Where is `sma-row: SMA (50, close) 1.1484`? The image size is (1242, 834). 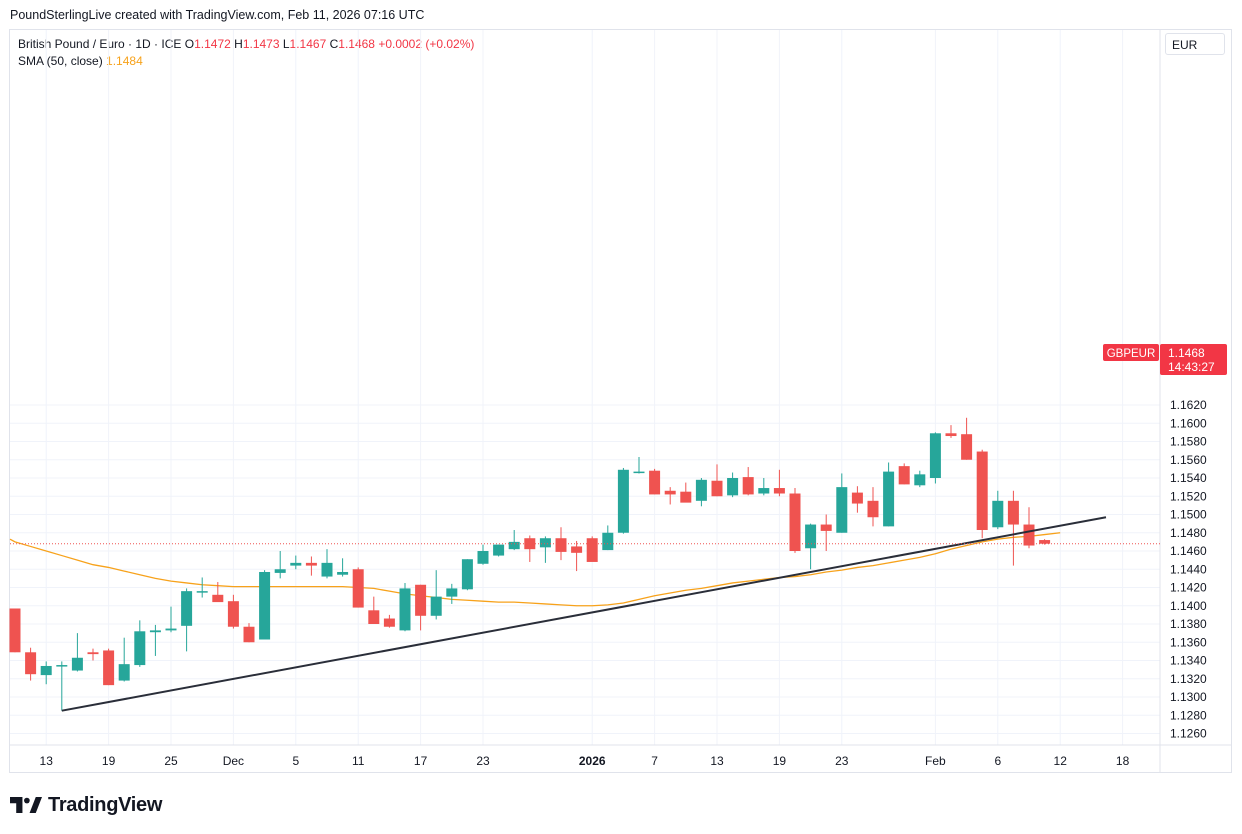 sma-row: SMA (50, close) 1.1484 is located at coordinates (246, 61).